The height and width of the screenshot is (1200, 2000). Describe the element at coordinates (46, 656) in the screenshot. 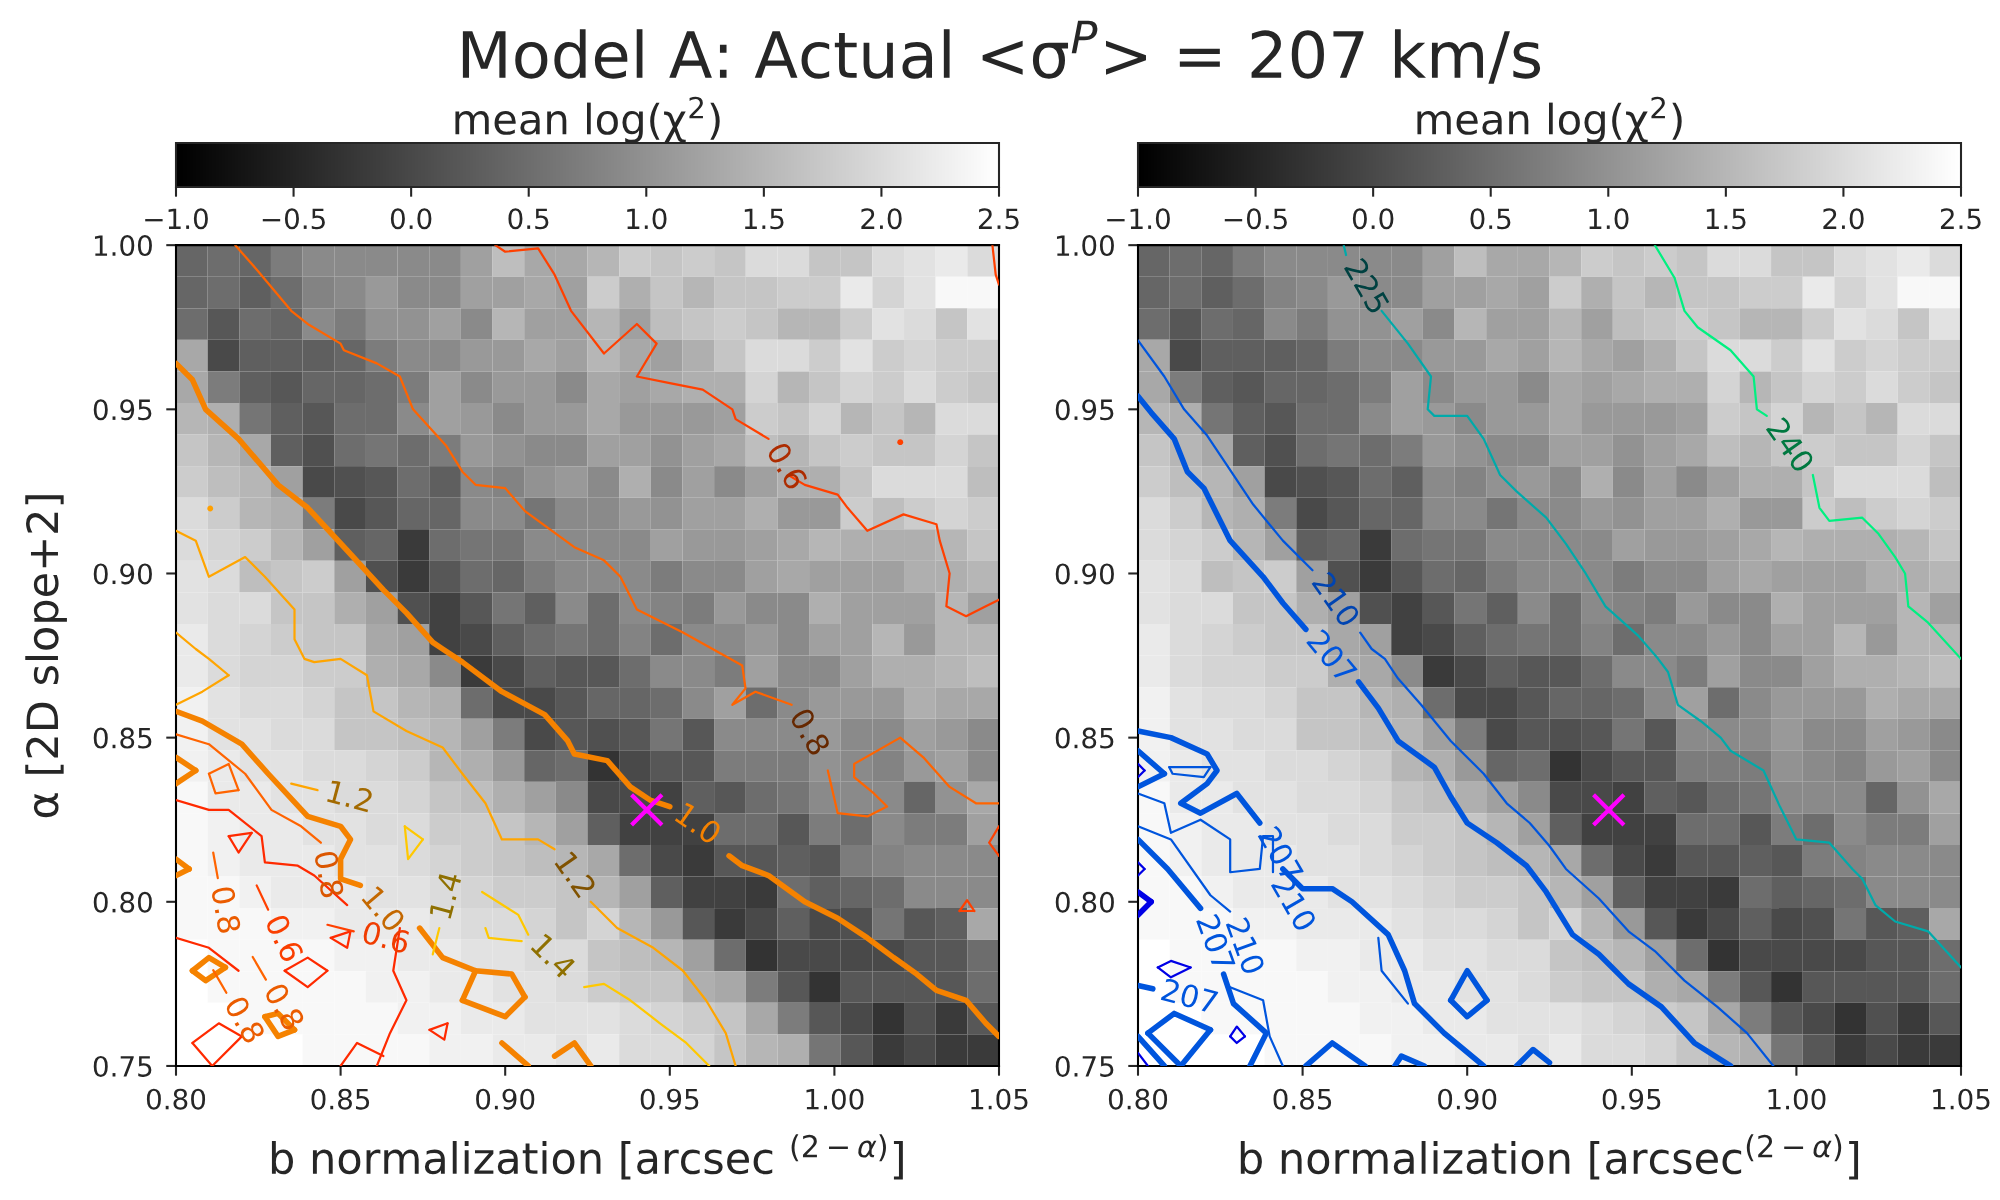

I see `y-axis-title: α [2D slope+2]` at that location.